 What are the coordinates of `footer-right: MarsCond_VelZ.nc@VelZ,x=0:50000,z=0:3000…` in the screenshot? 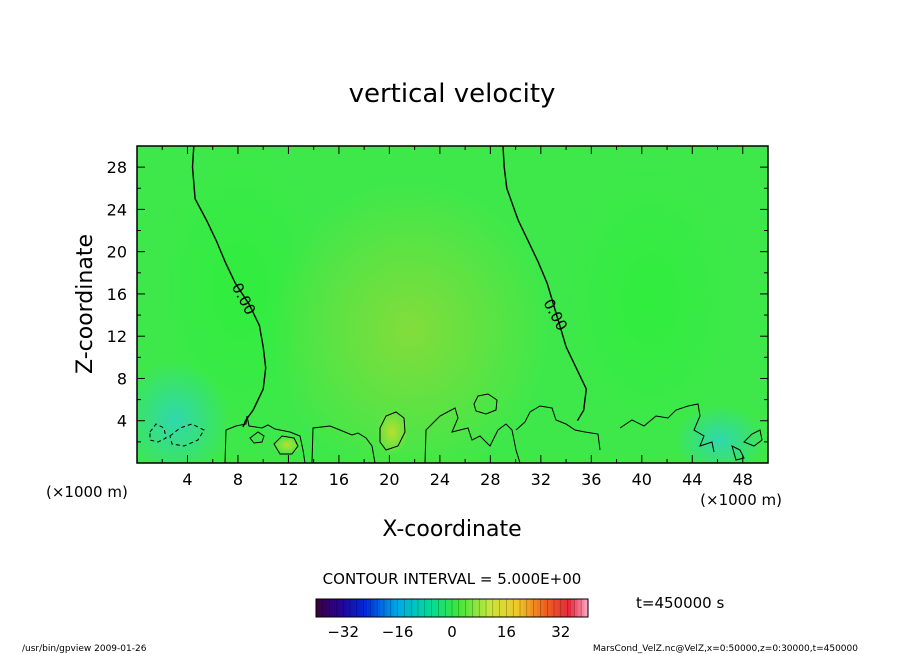 It's located at (725, 649).